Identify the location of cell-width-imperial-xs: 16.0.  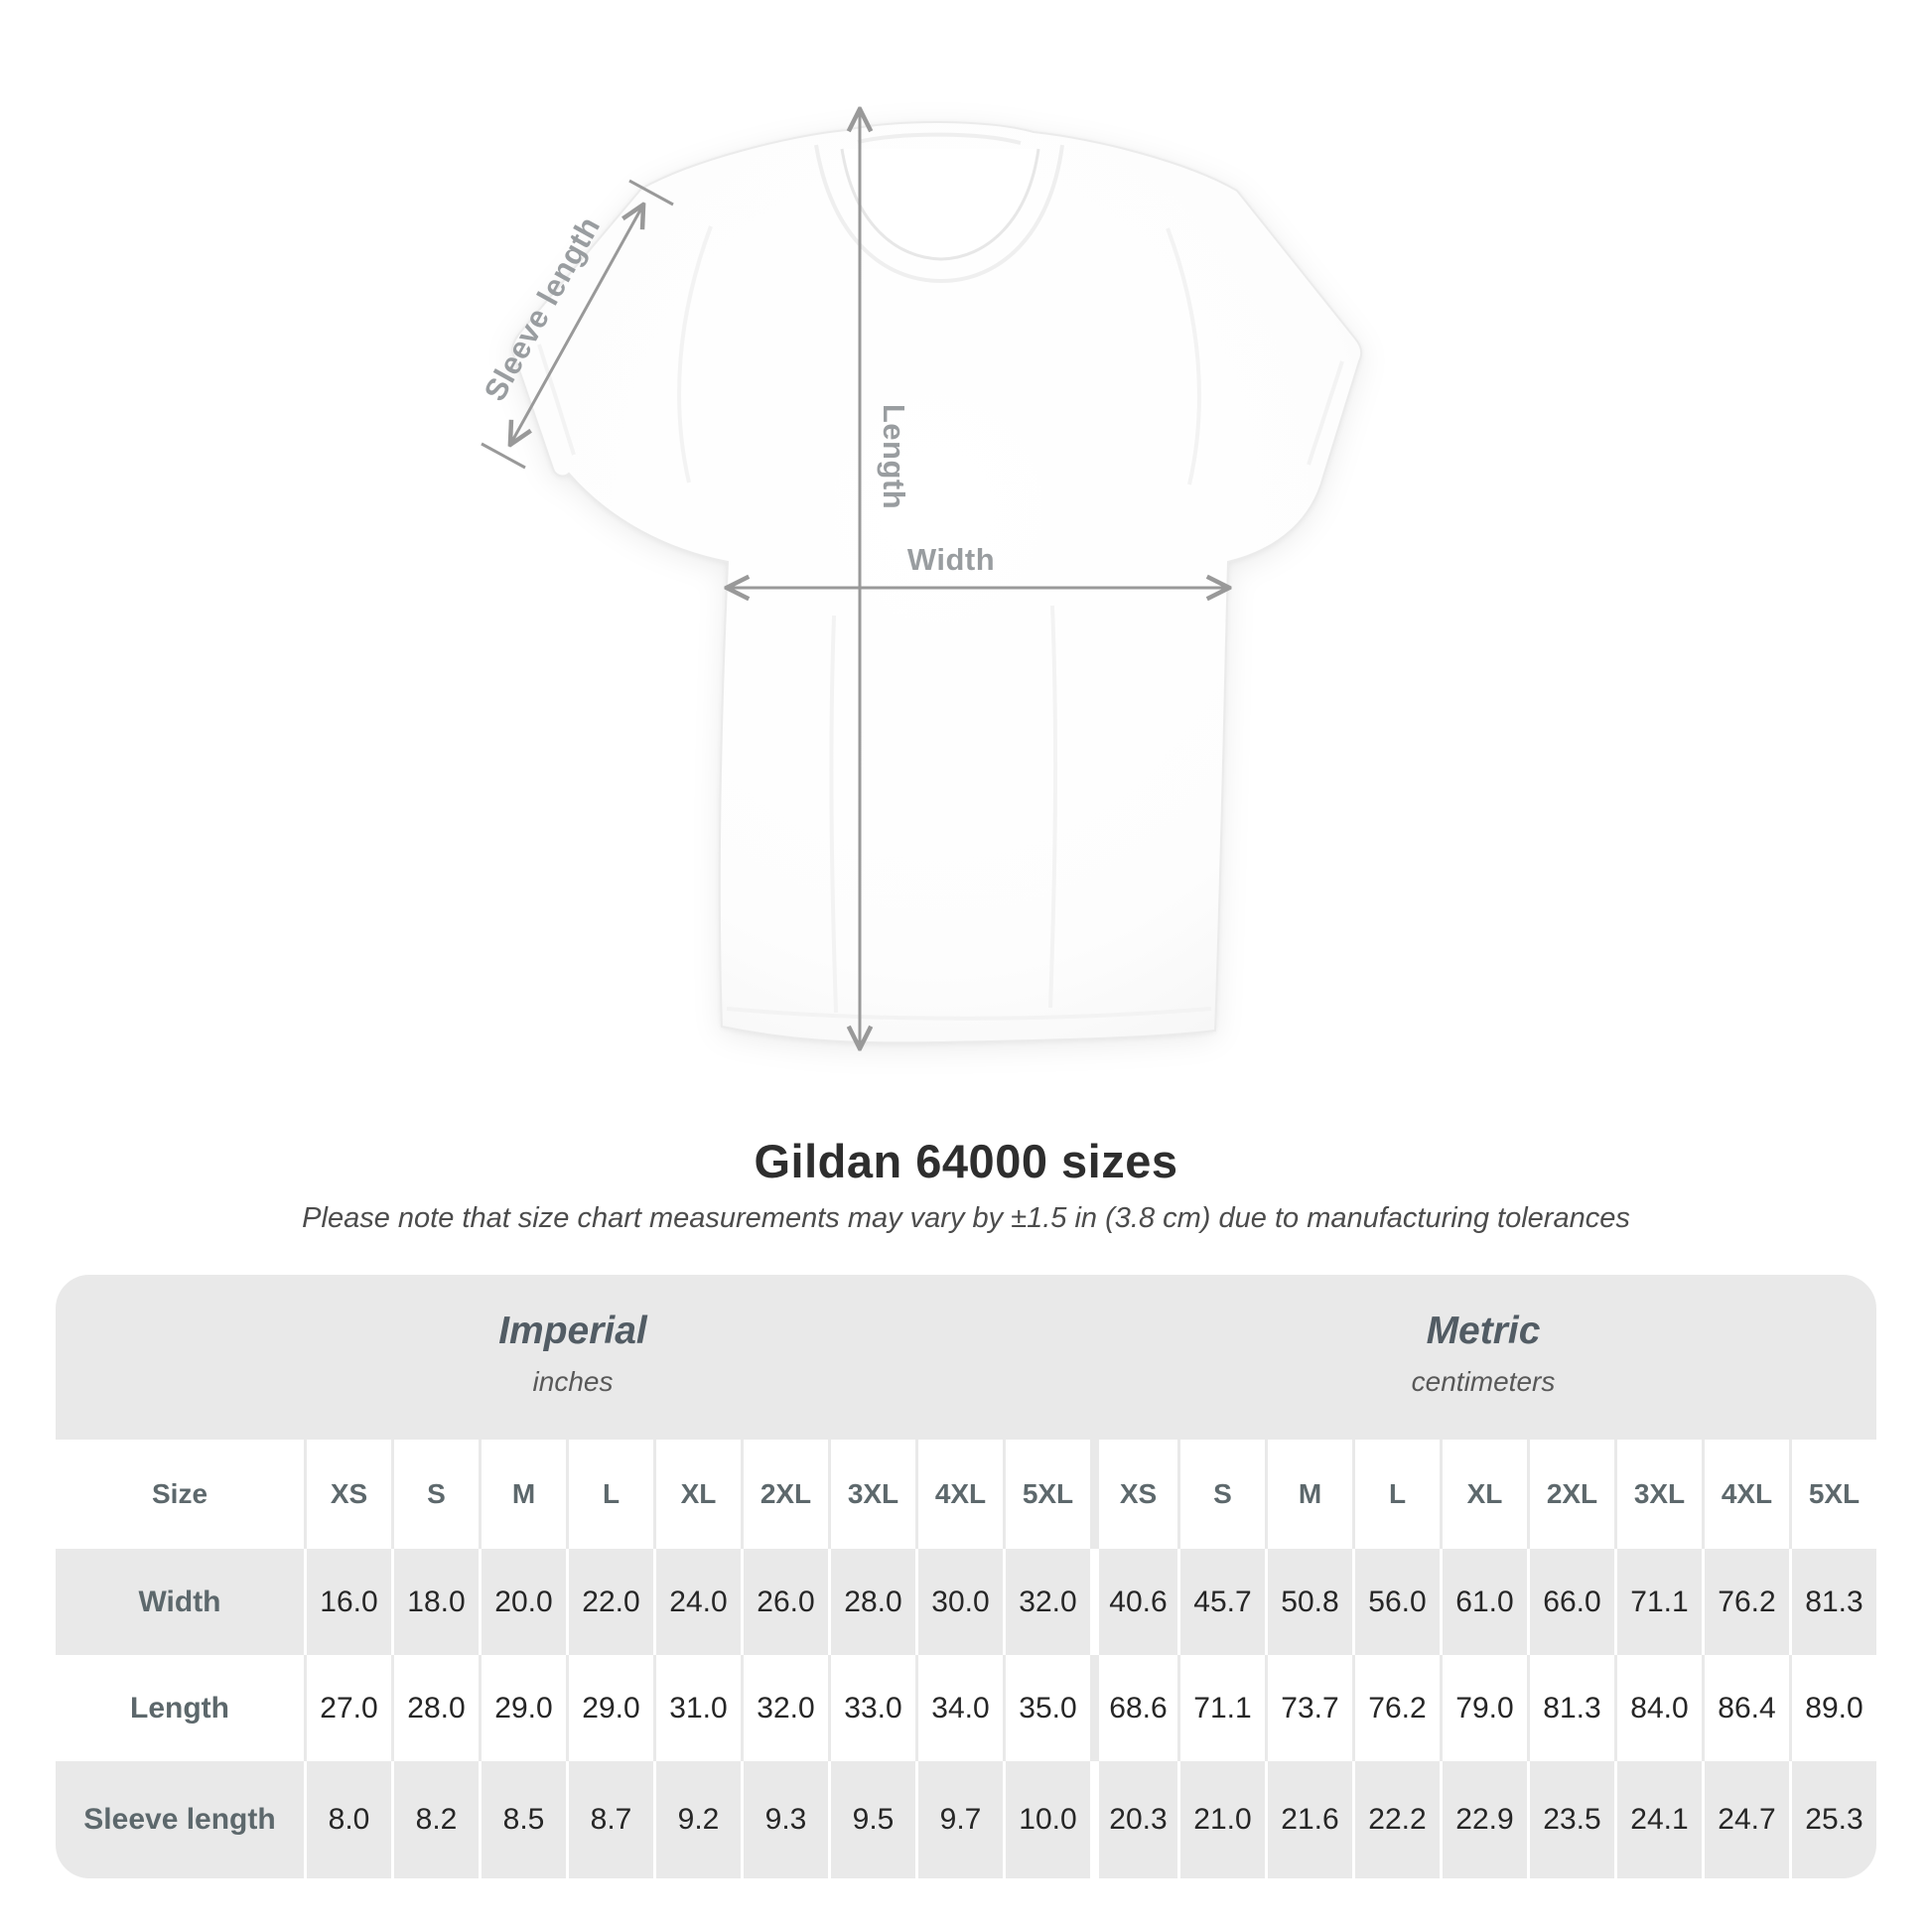
(348, 1602).